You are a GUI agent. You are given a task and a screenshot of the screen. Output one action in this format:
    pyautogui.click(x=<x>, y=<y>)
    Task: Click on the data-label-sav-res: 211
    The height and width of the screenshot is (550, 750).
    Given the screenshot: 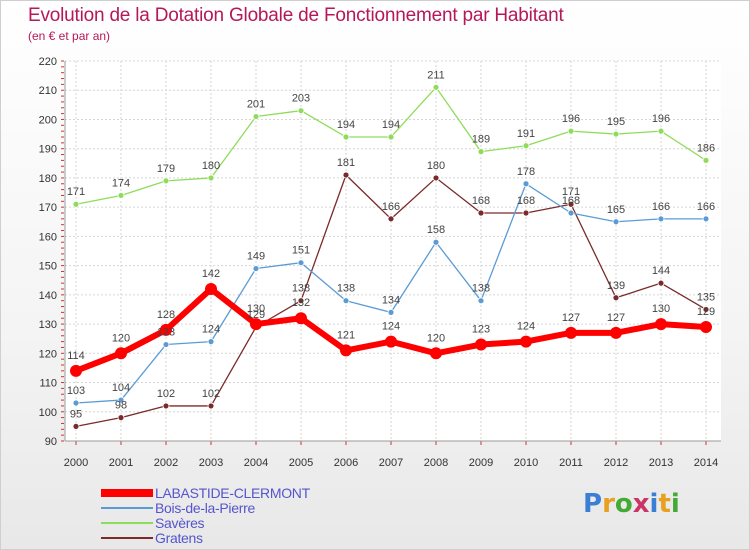 What is the action you would take?
    pyautogui.click(x=436, y=75)
    